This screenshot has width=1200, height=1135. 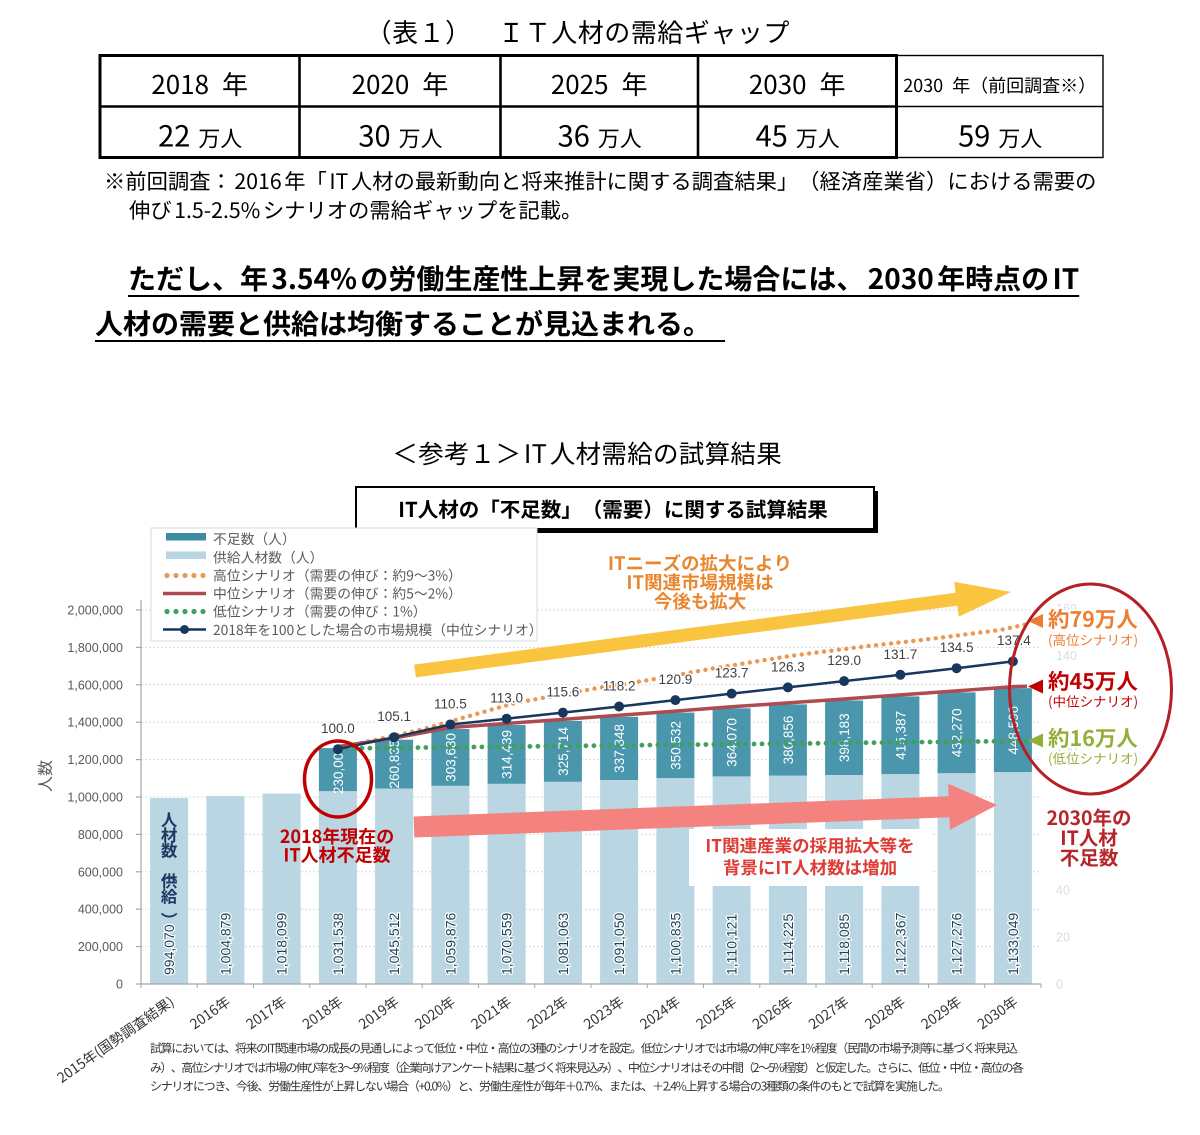 I want to click on svg-text: 118.2, so click(x=619, y=686).